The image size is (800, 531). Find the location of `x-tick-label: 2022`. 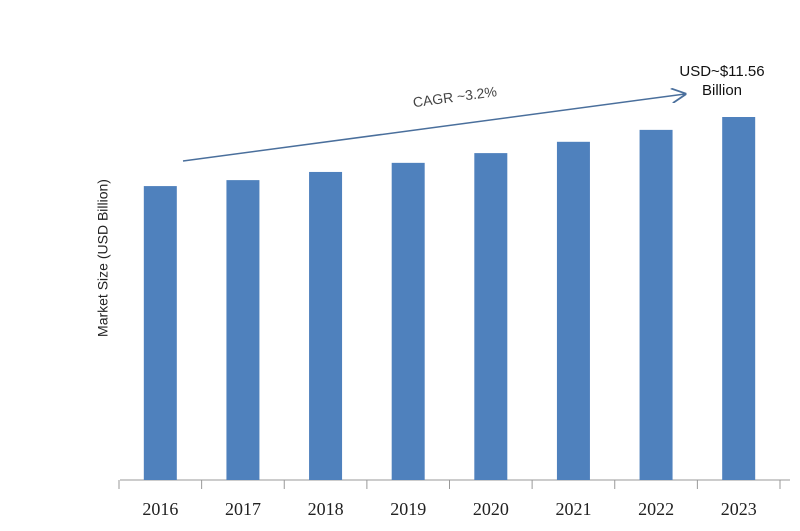

x-tick-label: 2022 is located at coordinates (656, 509).